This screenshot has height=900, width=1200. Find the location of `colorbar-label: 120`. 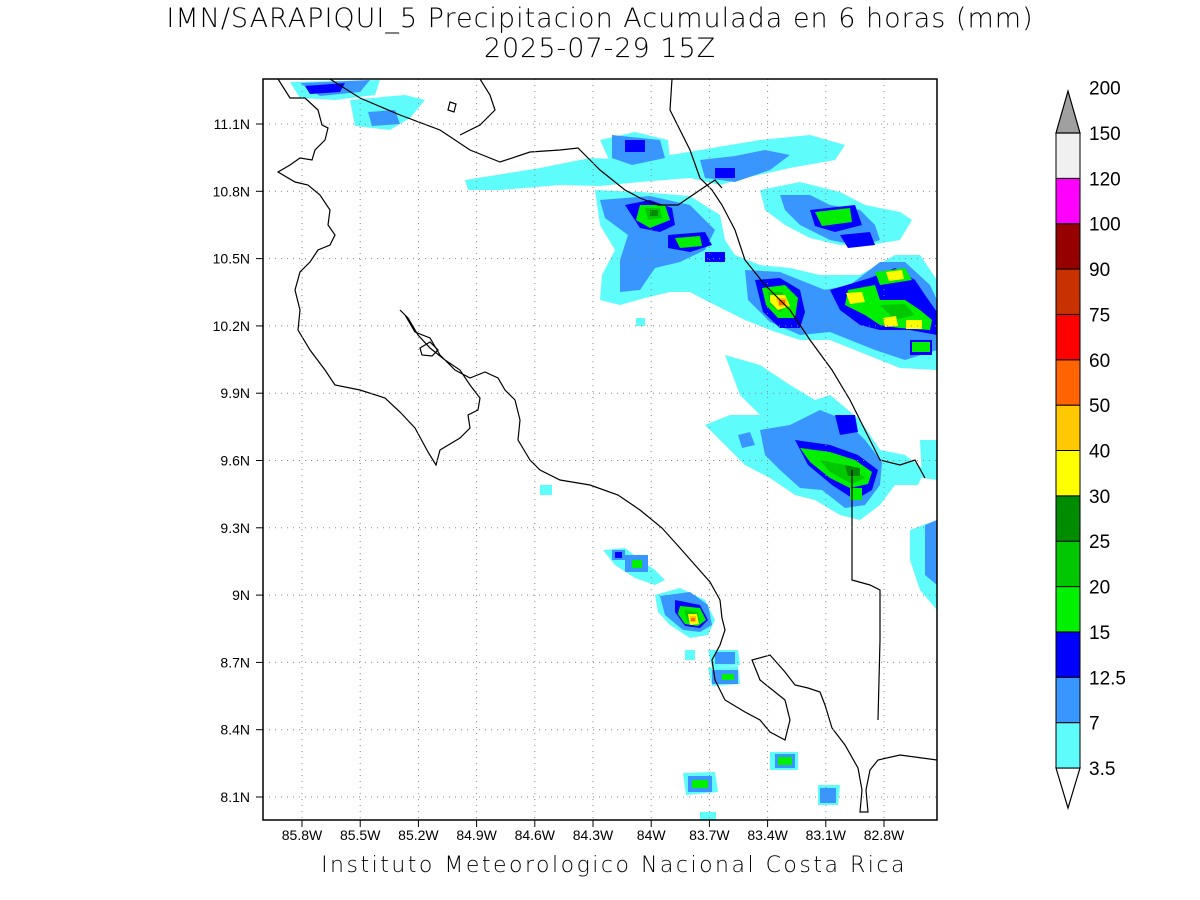

colorbar-label: 120 is located at coordinates (1105, 179).